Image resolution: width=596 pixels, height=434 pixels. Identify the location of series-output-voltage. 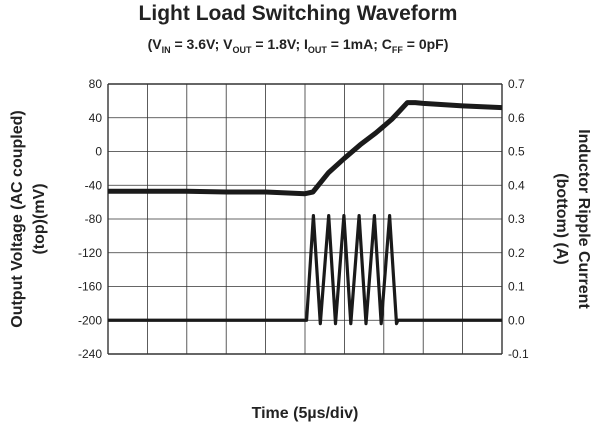
(305, 148).